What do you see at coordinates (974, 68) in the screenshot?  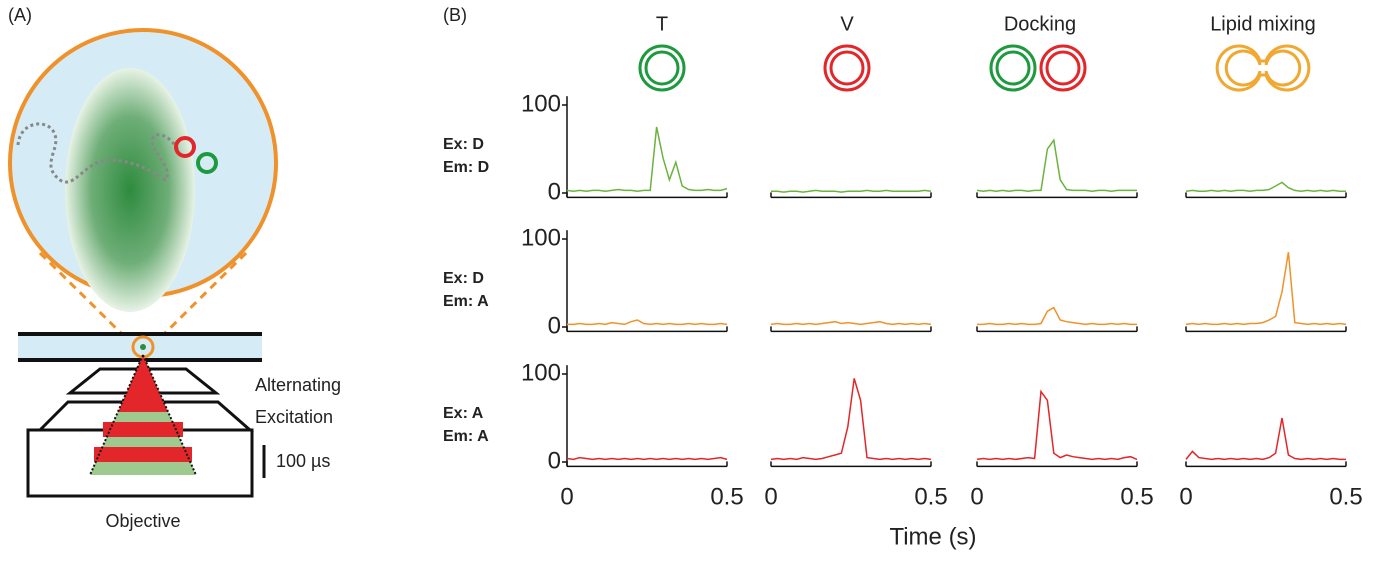 I see `icons` at bounding box center [974, 68].